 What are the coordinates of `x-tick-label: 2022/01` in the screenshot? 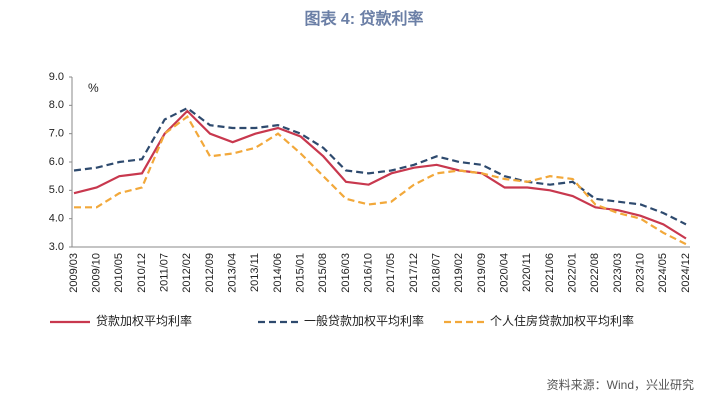 It's located at (573, 273).